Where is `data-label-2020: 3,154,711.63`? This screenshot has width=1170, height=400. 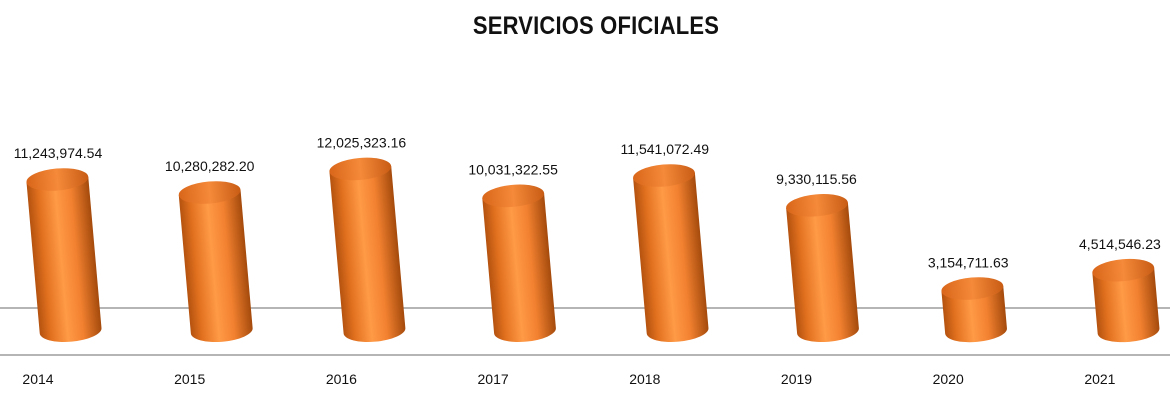 data-label-2020: 3,154,711.63 is located at coordinates (968, 262).